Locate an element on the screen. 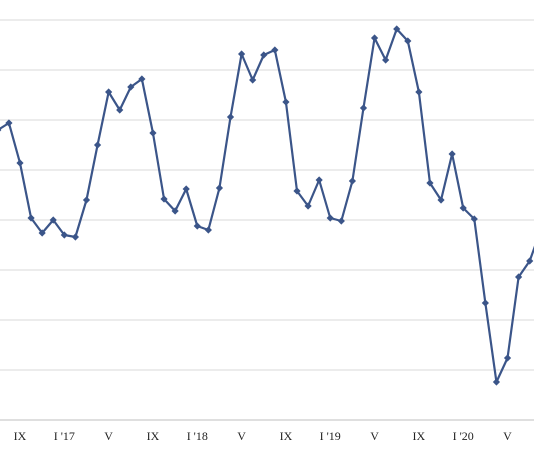  x-tick-label: I '20 is located at coordinates (463, 436).